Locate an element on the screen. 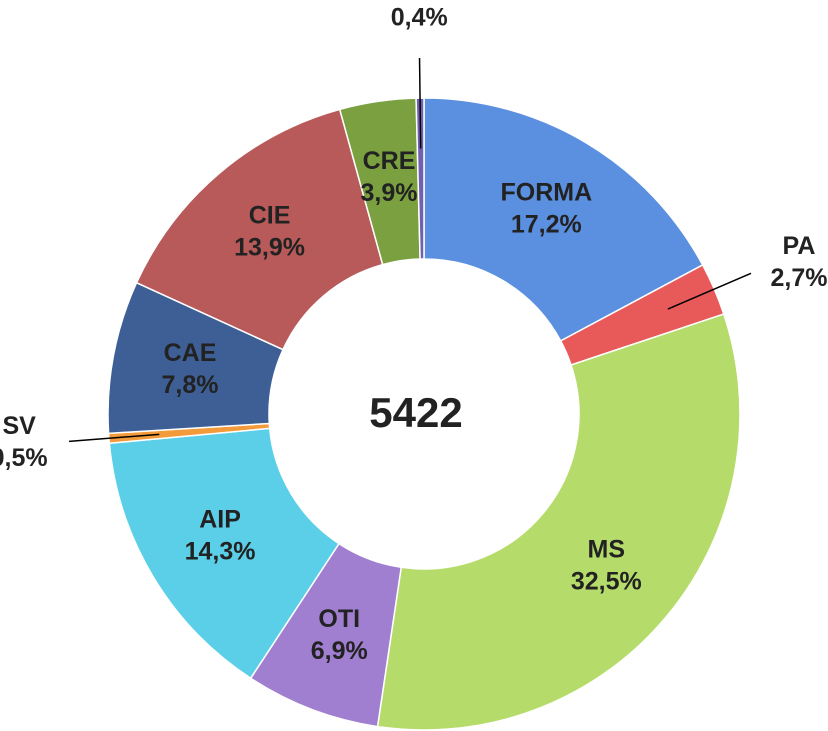  center-total: 5422 is located at coordinates (415, 412).